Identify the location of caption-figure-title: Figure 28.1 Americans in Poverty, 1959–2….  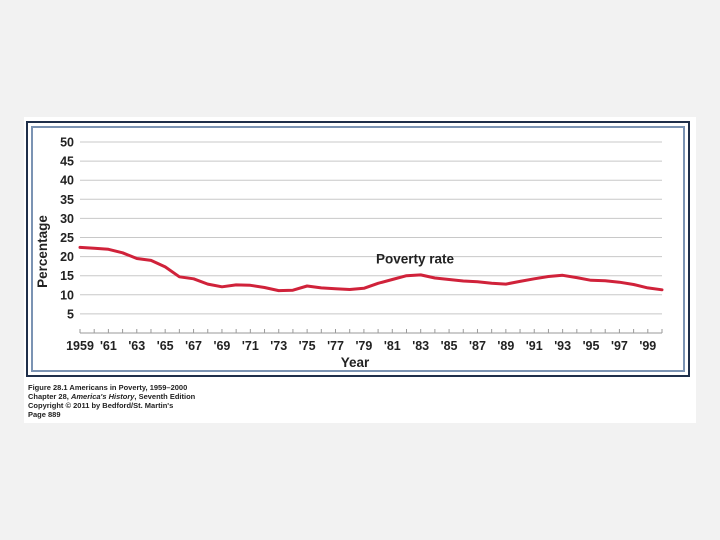
(108, 387).